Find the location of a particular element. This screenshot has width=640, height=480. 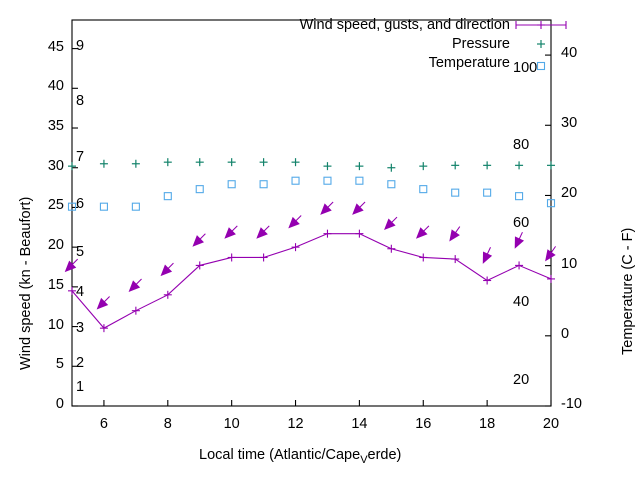

pressure-series is located at coordinates (311, 165).